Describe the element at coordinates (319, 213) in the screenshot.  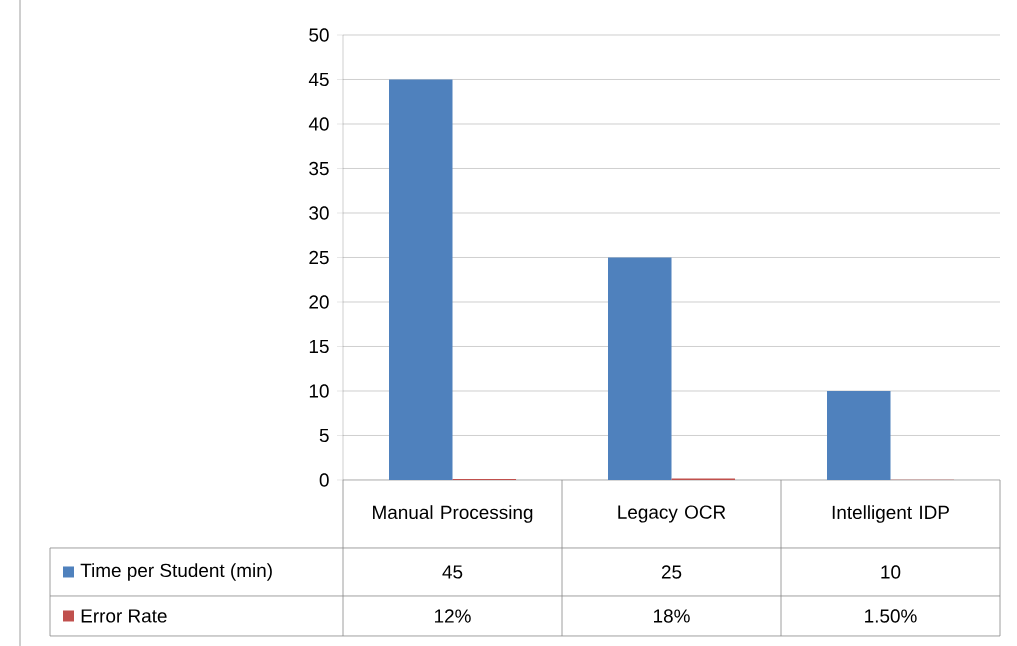
I see `y-tick-label: 30` at that location.